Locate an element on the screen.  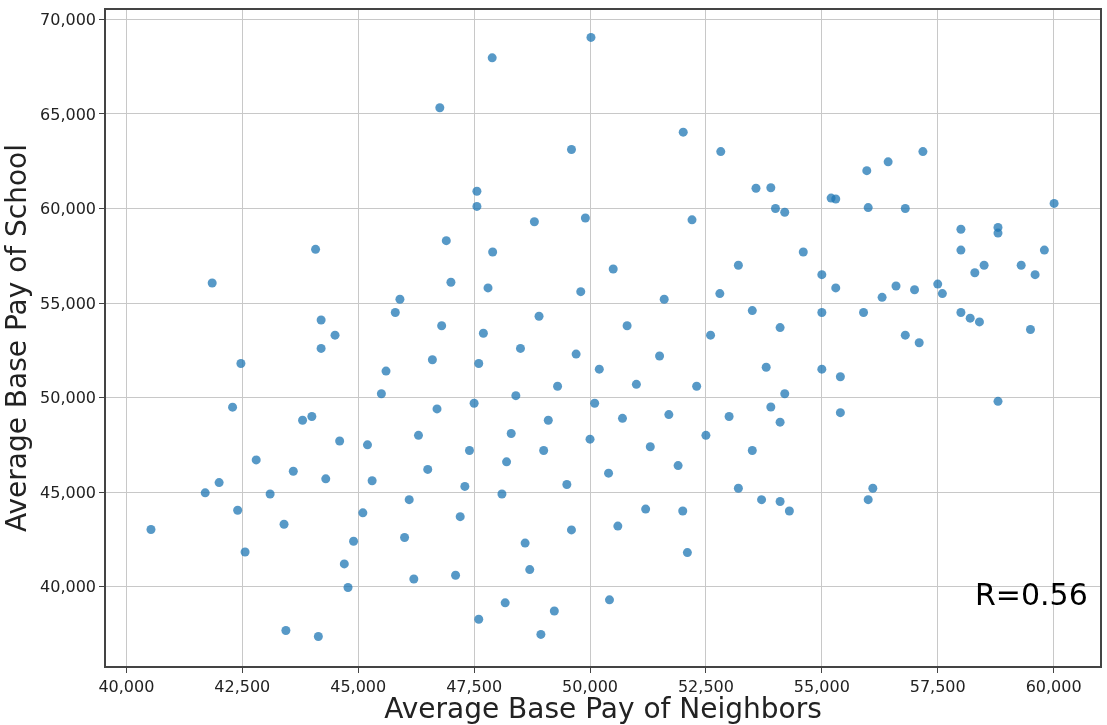
y-tick-label: 50,000 is located at coordinates (68, 398).